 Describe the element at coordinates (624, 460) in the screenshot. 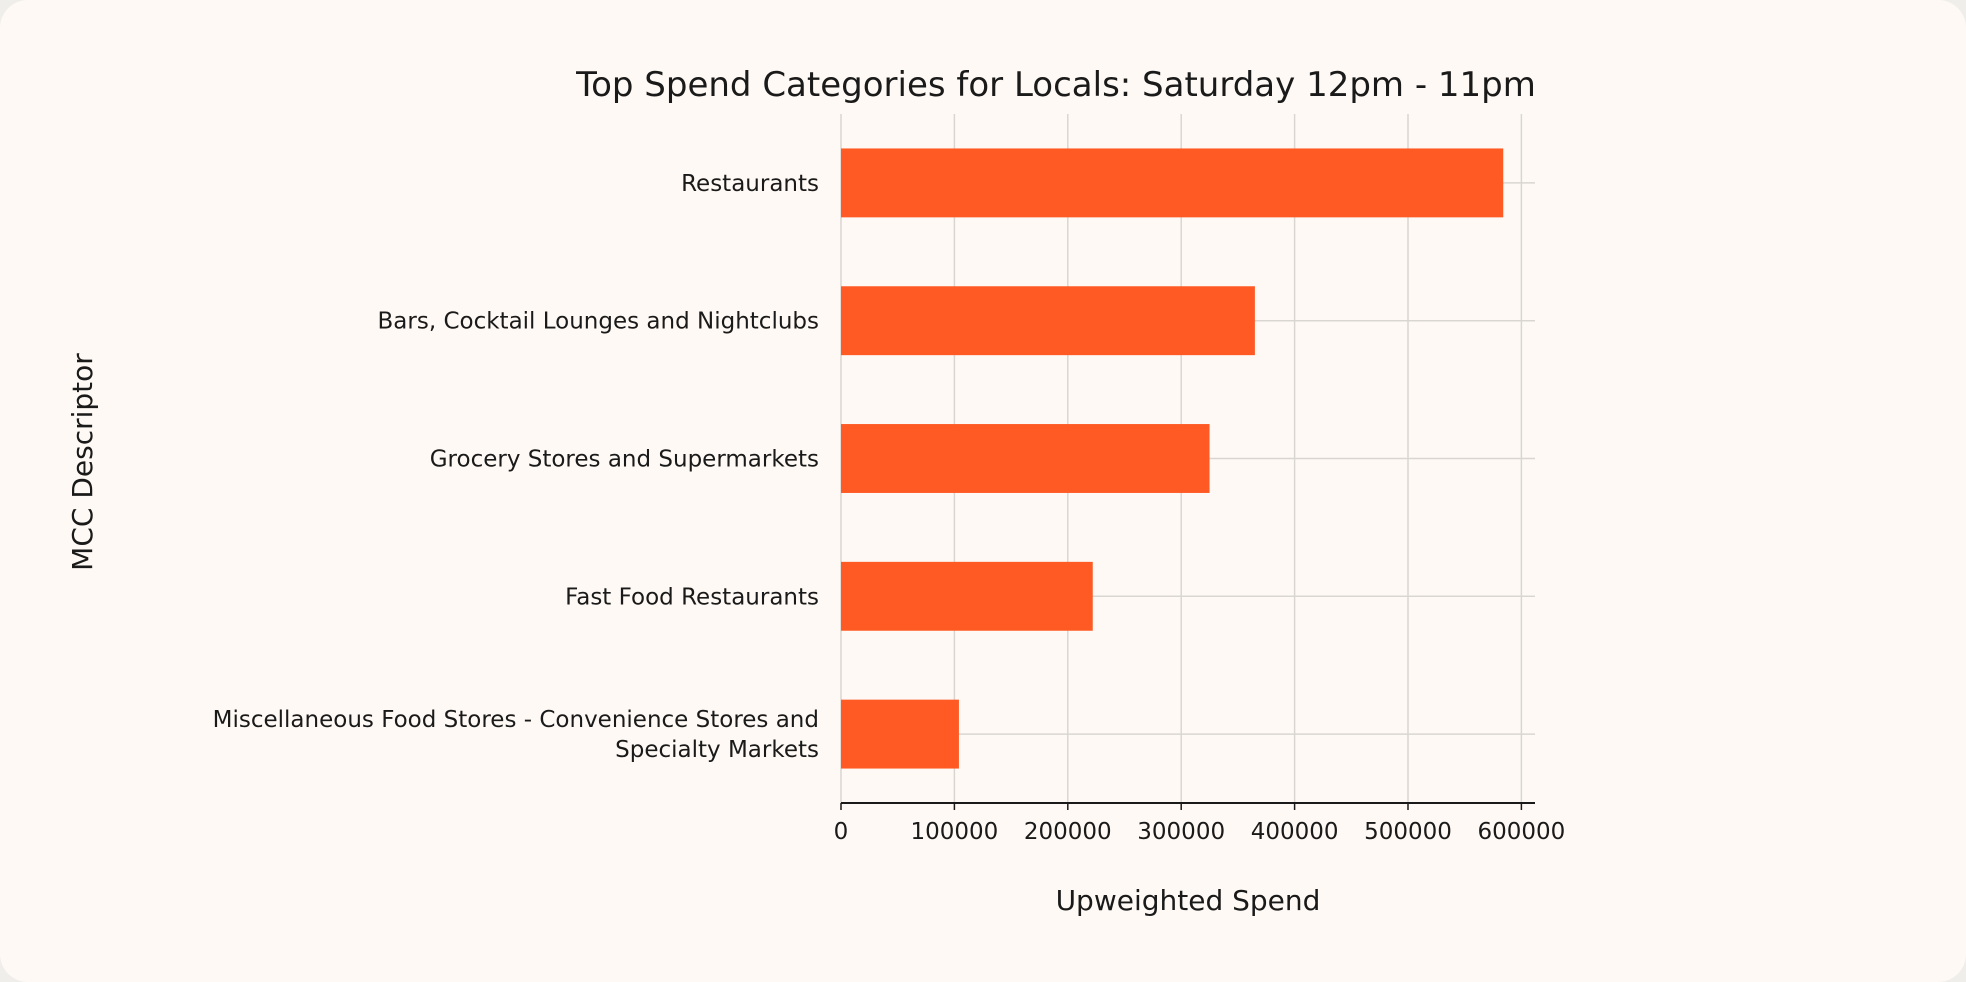

I see `category-label: Grocery Stores and Supermarkets` at that location.